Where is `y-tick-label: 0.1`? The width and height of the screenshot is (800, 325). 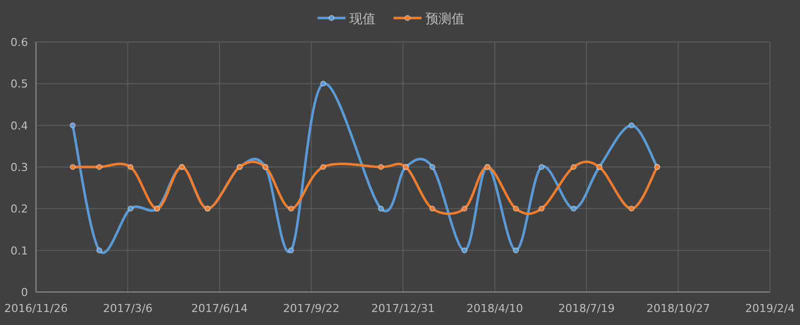 y-tick-label: 0.1 is located at coordinates (19, 251).